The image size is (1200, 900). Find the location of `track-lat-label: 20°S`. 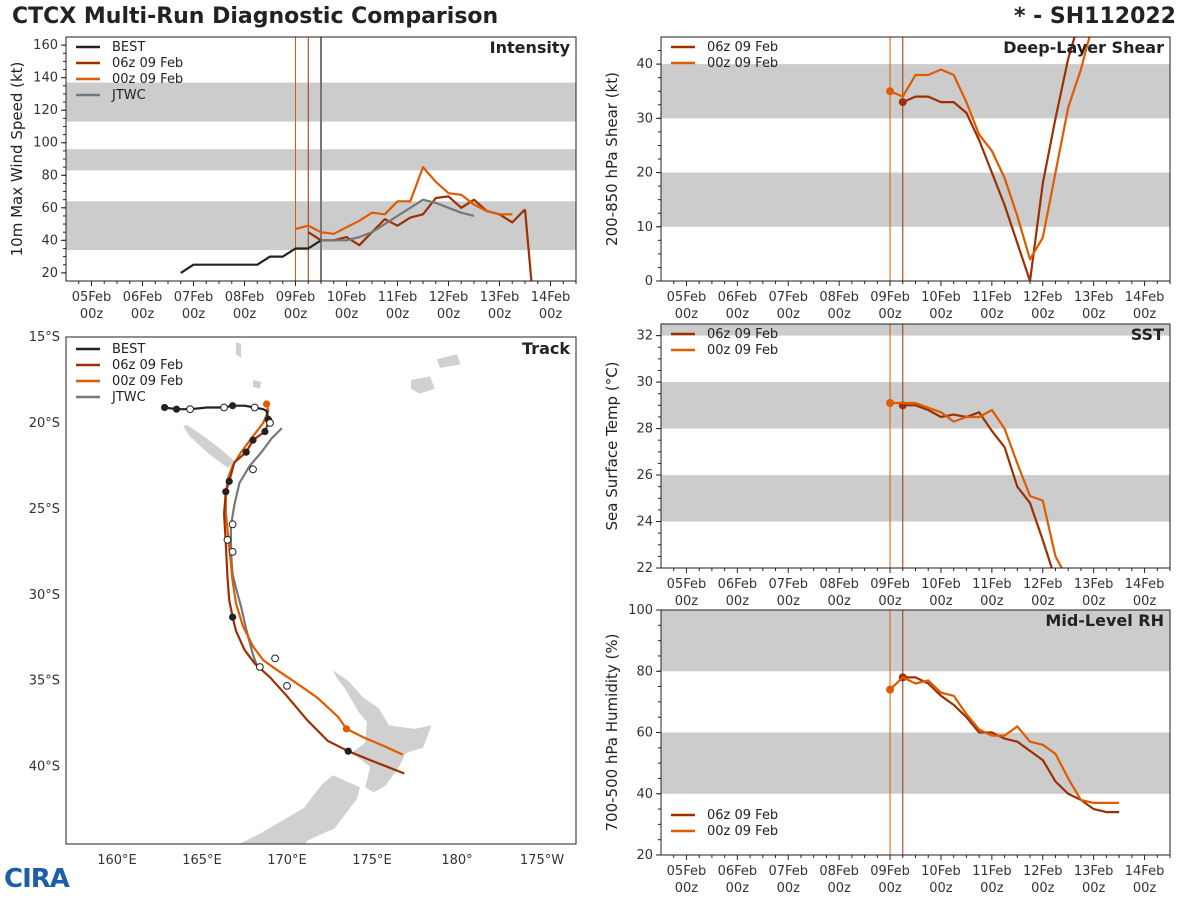

track-lat-label: 20°S is located at coordinates (44, 423).